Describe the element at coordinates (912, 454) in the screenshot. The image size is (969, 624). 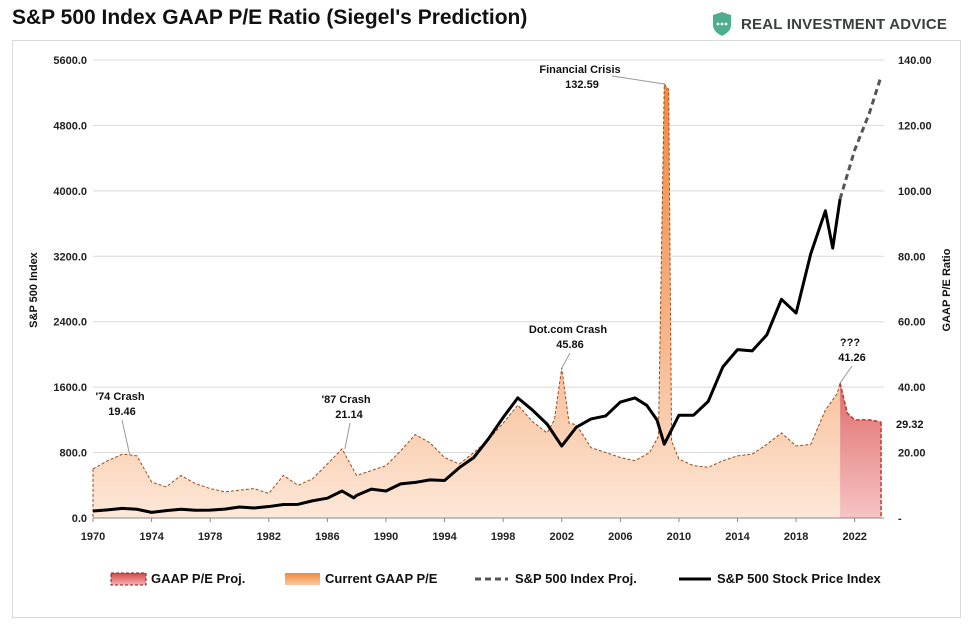
I see `right-tick-label: 20.00` at that location.